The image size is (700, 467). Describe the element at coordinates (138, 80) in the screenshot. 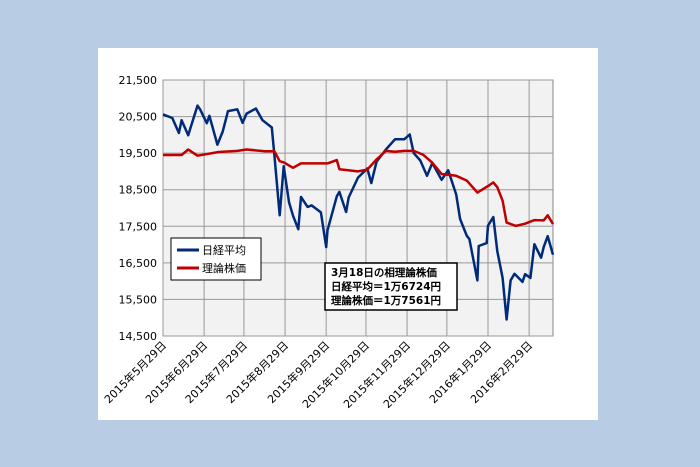

I see `y-tick-label: 21,500` at that location.